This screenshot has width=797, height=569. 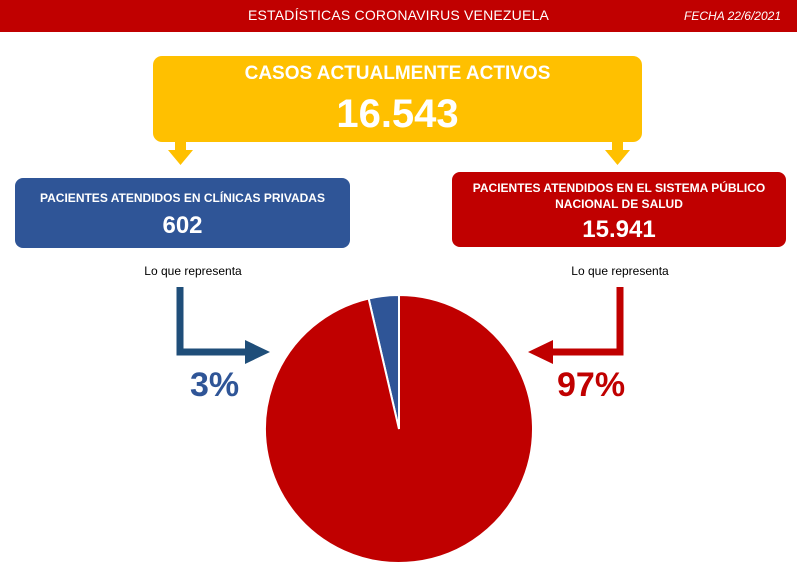 What do you see at coordinates (588, 321) in the screenshot?
I see `public-connector` at bounding box center [588, 321].